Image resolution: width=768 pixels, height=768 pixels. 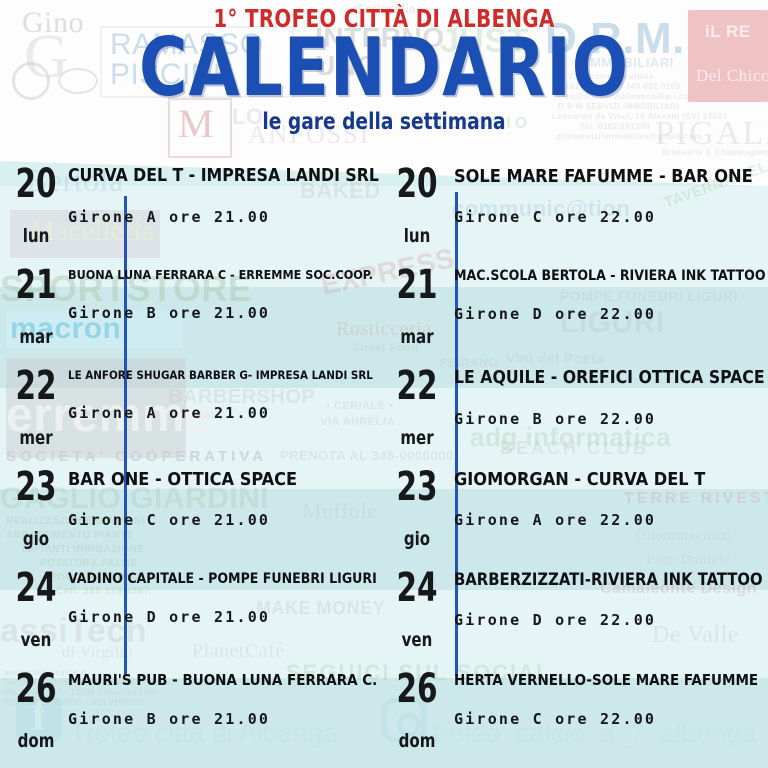 I want to click on sponsor-logo: PISCINE, so click(x=172, y=74).